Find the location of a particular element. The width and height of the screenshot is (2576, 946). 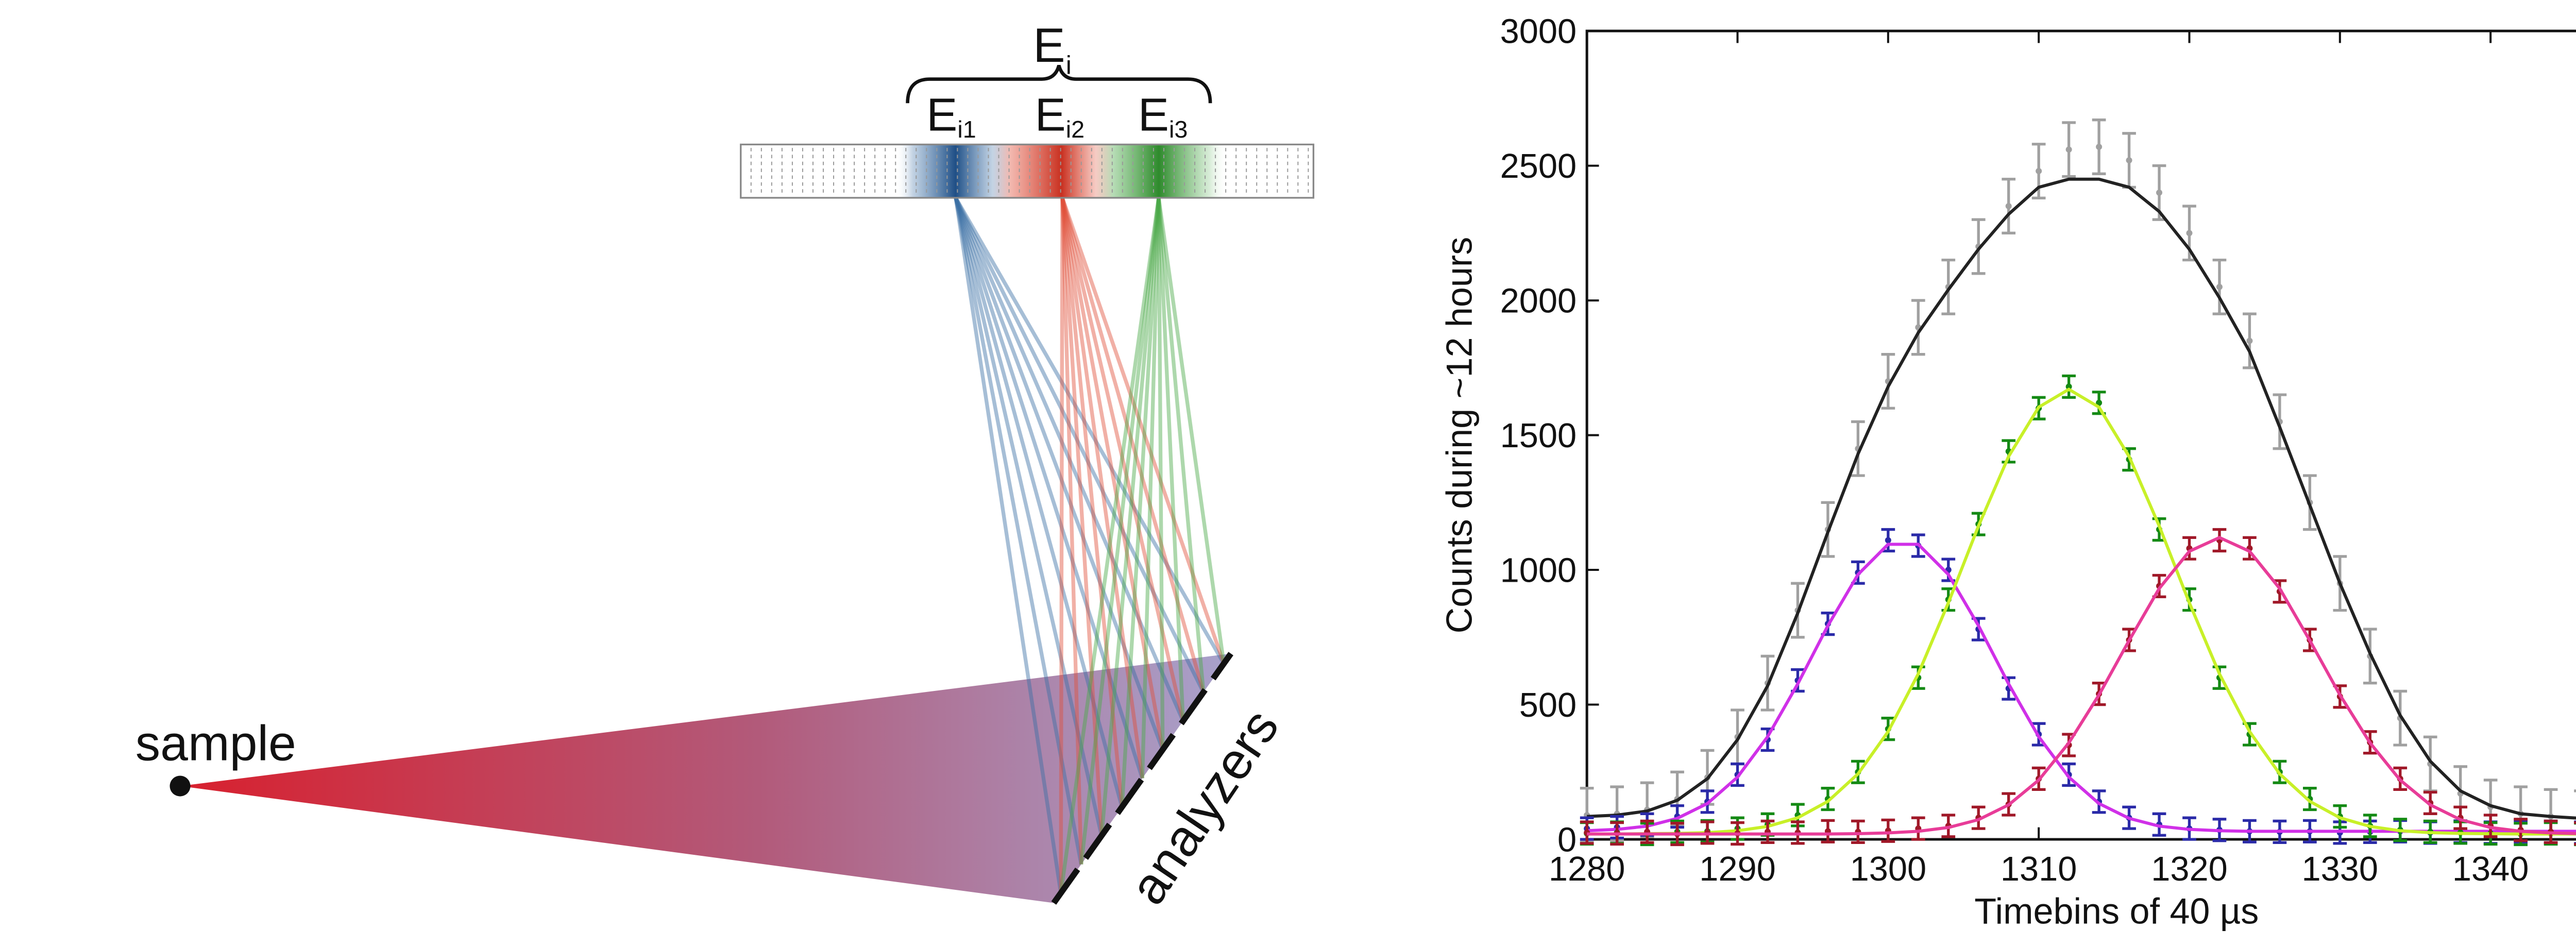

energy-label: E is located at coordinates (1049, 45).